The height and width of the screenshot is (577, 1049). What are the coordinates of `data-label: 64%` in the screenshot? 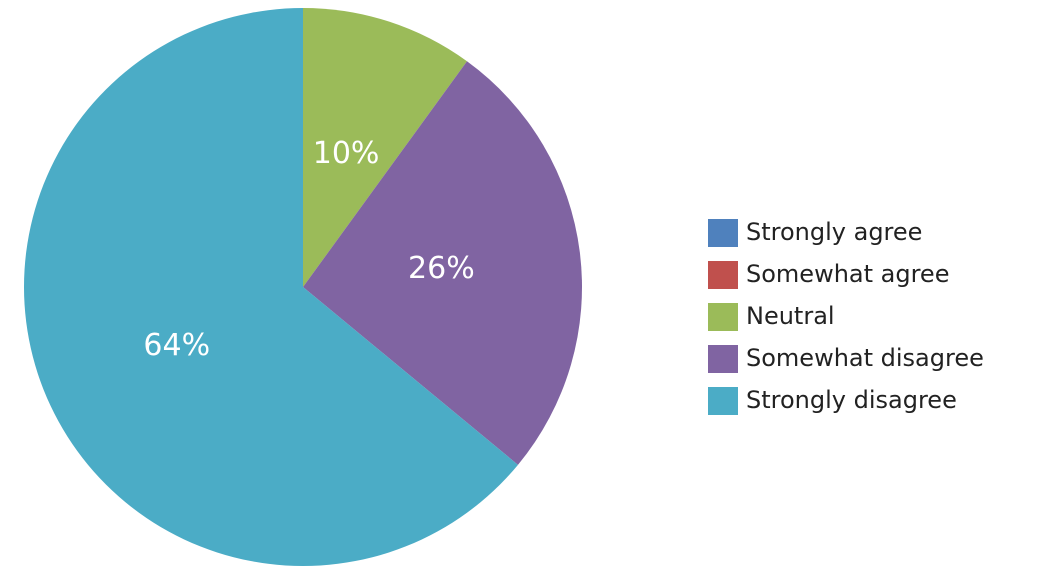 It's located at (176, 345).